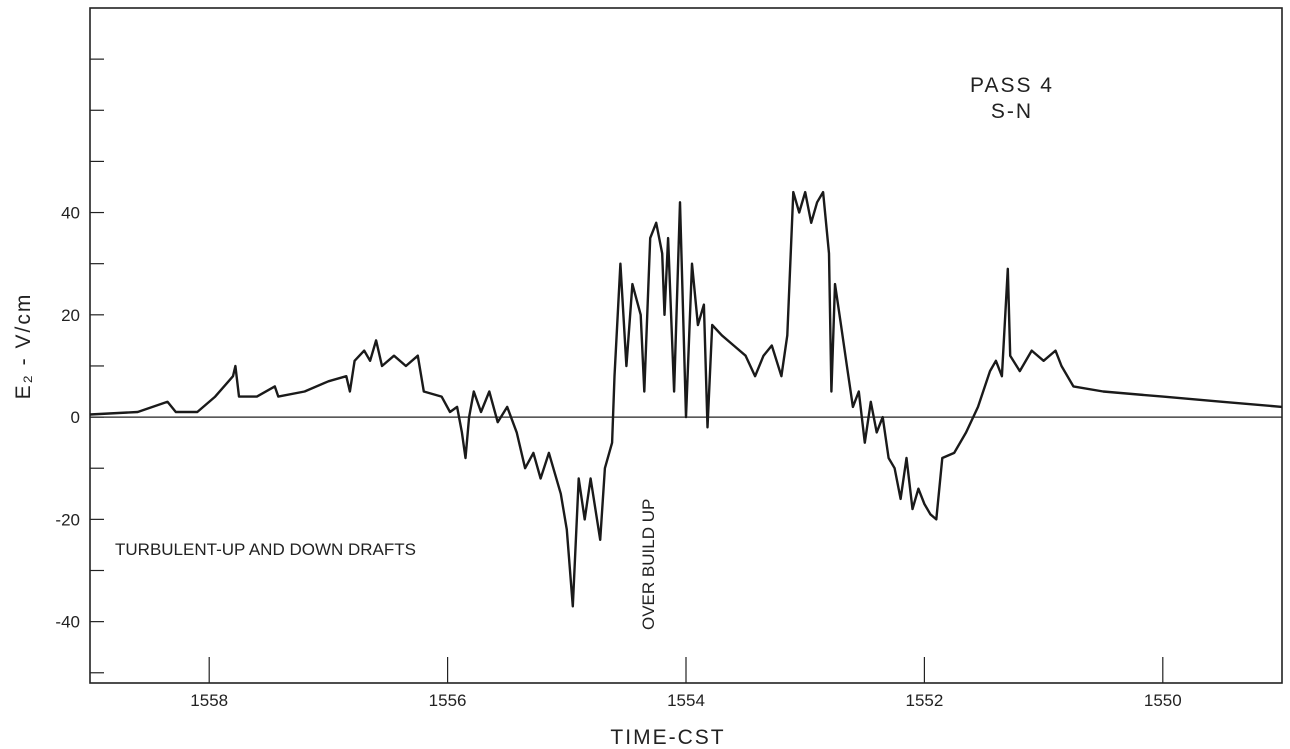  What do you see at coordinates (70, 315) in the screenshot?
I see `y-tick-label: 20` at bounding box center [70, 315].